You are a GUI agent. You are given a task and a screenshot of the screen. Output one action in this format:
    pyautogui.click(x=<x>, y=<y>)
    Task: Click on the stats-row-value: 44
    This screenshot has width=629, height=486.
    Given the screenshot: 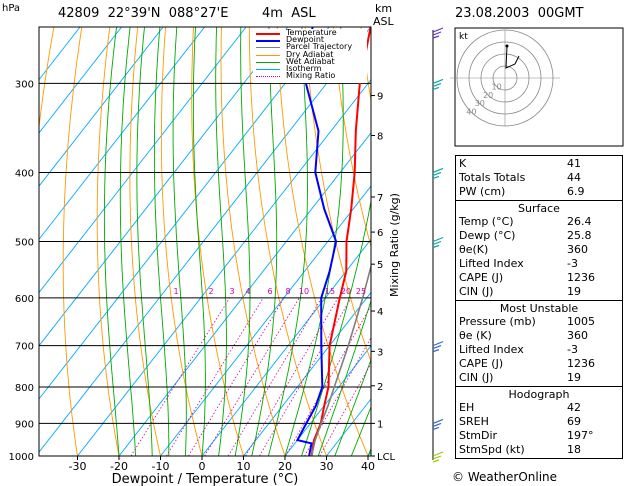 What is the action you would take?
    pyautogui.click(x=574, y=177)
    